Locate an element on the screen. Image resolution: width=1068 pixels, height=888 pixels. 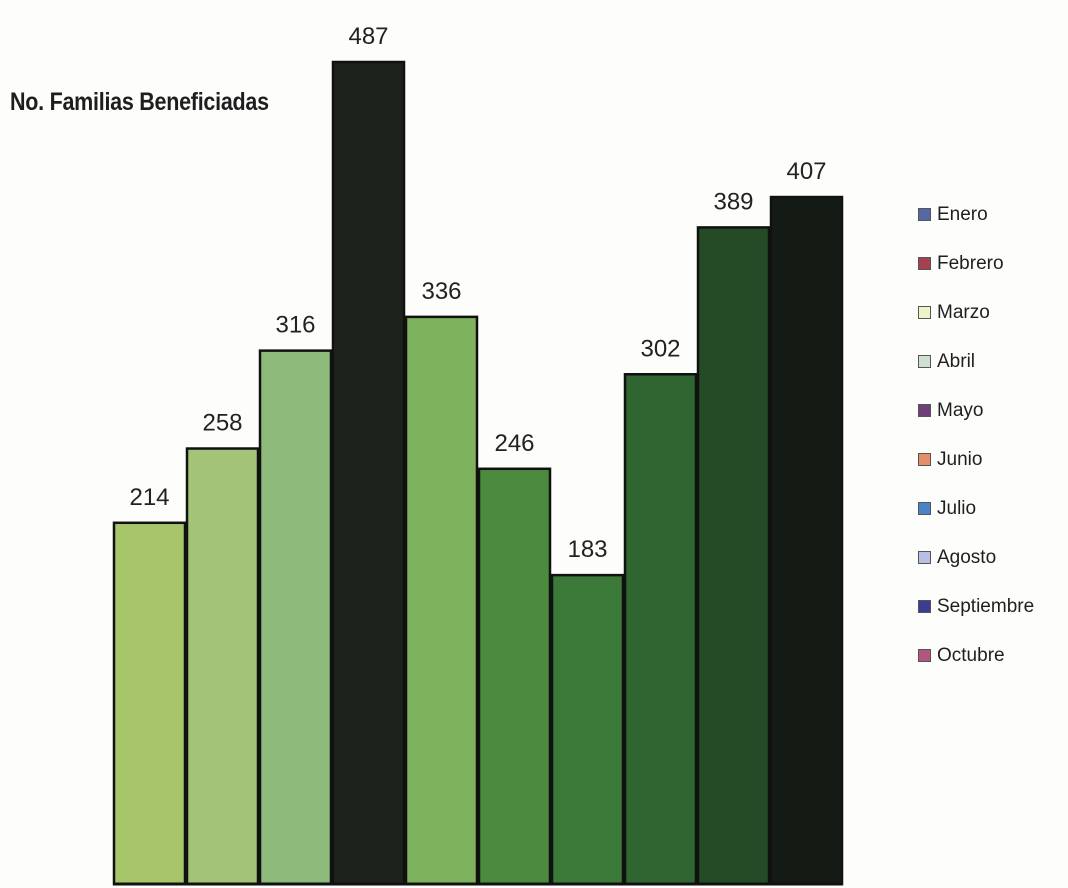
legend-item: Octubre is located at coordinates (967, 655).